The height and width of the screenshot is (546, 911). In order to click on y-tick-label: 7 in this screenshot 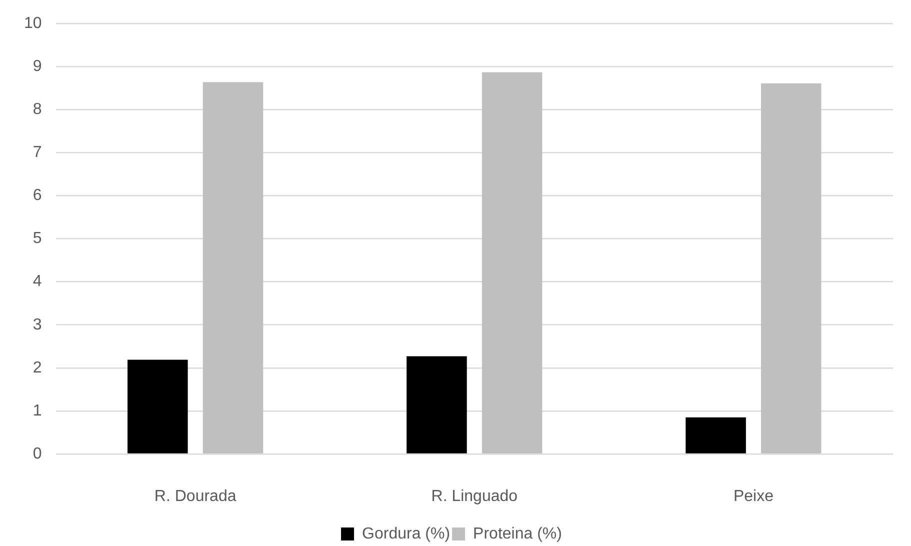, I will do `click(37, 153)`.